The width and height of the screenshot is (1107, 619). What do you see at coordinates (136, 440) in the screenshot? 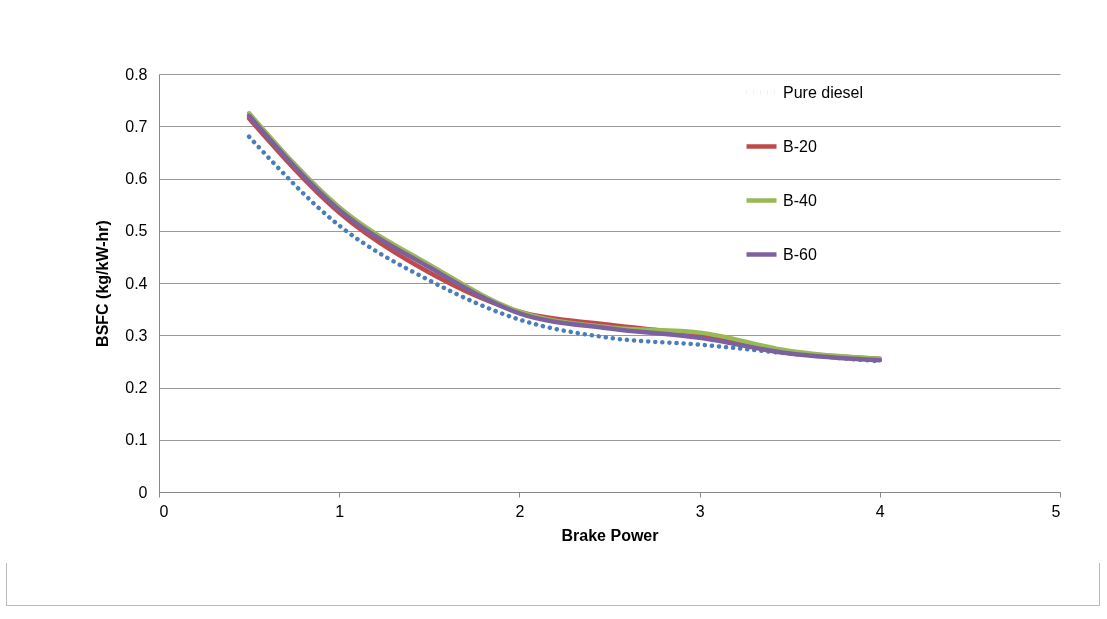
I see `y-tick-label: 0.1` at bounding box center [136, 440].